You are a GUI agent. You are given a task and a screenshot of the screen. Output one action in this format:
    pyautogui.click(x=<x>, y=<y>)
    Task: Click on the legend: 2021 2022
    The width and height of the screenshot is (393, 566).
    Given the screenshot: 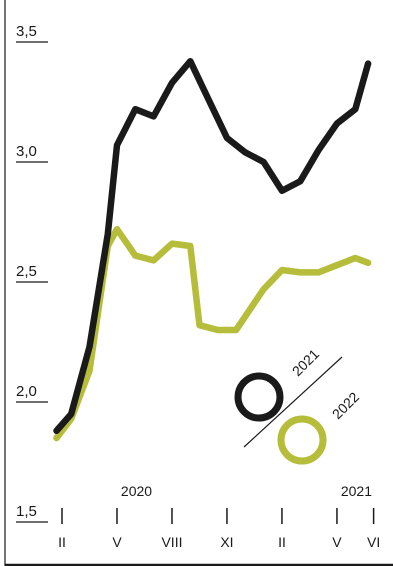 What is the action you would take?
    pyautogui.click(x=300, y=403)
    